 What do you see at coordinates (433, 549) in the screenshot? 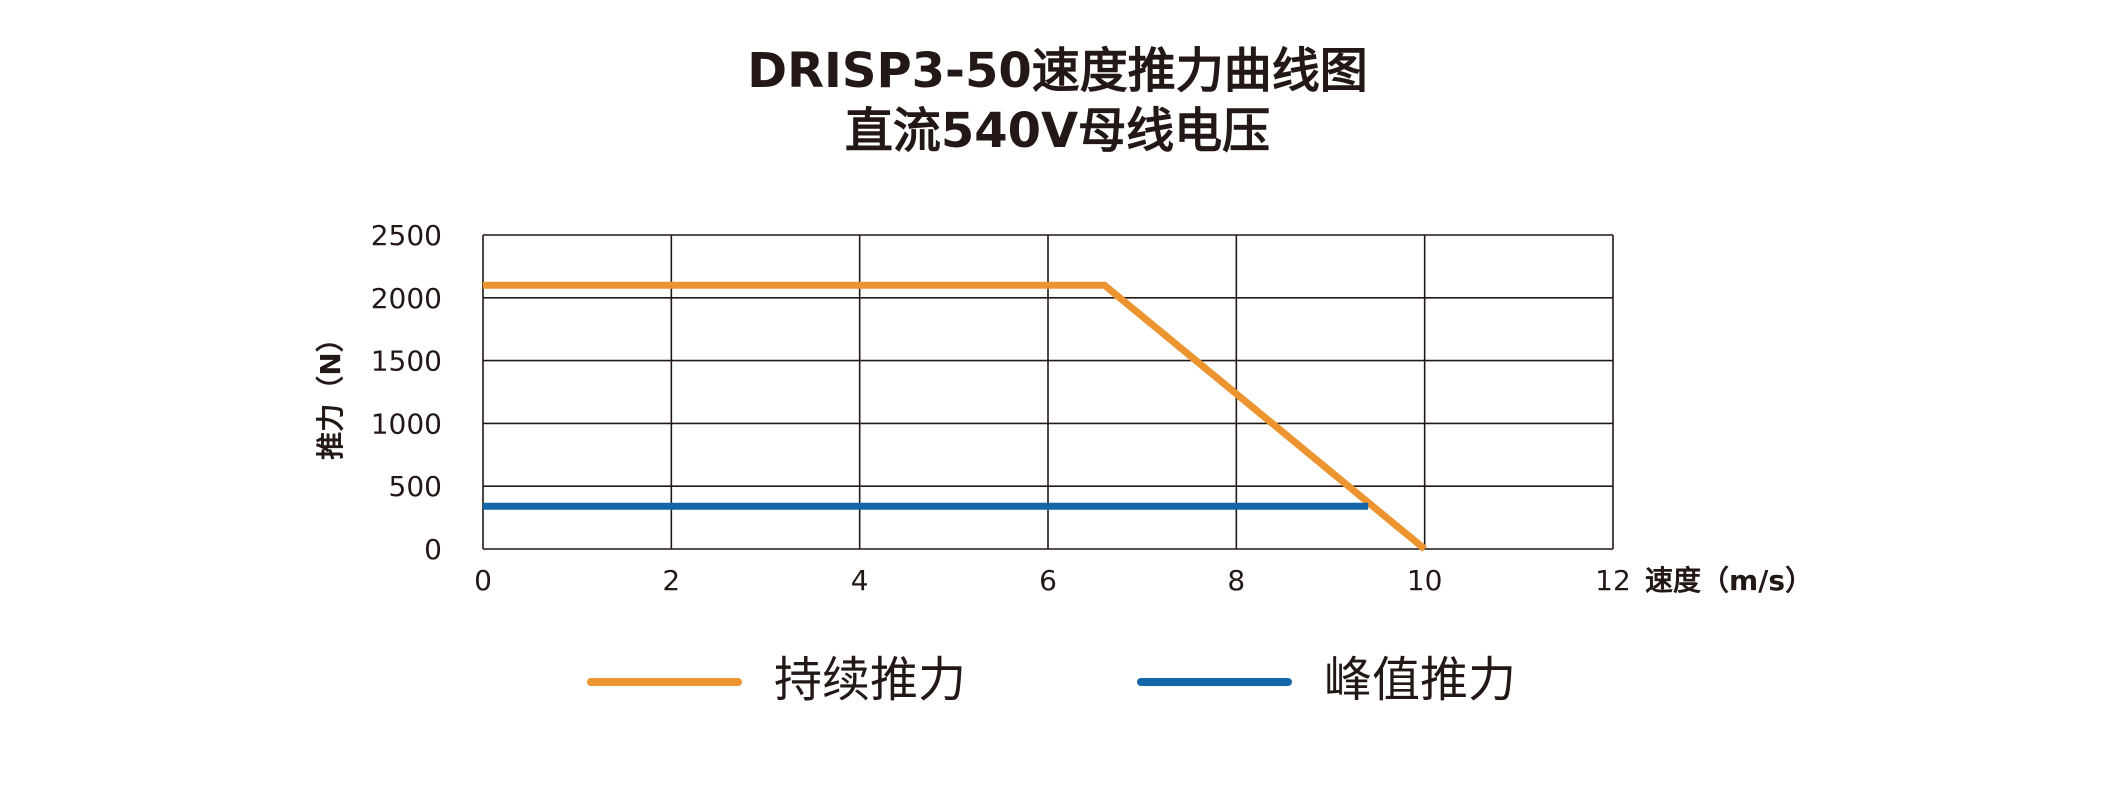
I see `y-tick-label: 0` at bounding box center [433, 549].